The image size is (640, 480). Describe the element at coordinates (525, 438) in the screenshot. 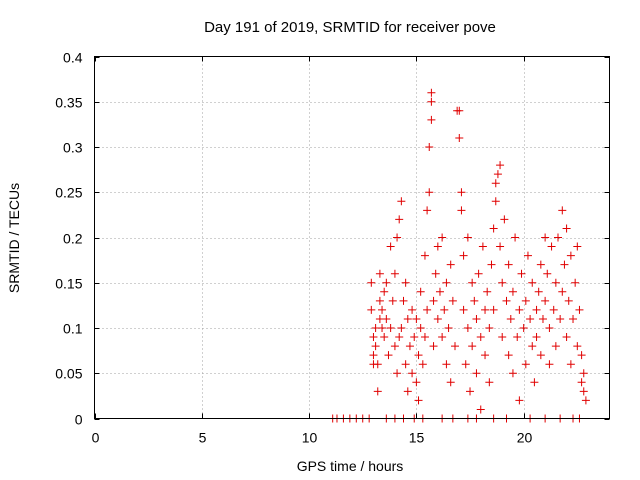

I see `x-tick-label: 20` at that location.